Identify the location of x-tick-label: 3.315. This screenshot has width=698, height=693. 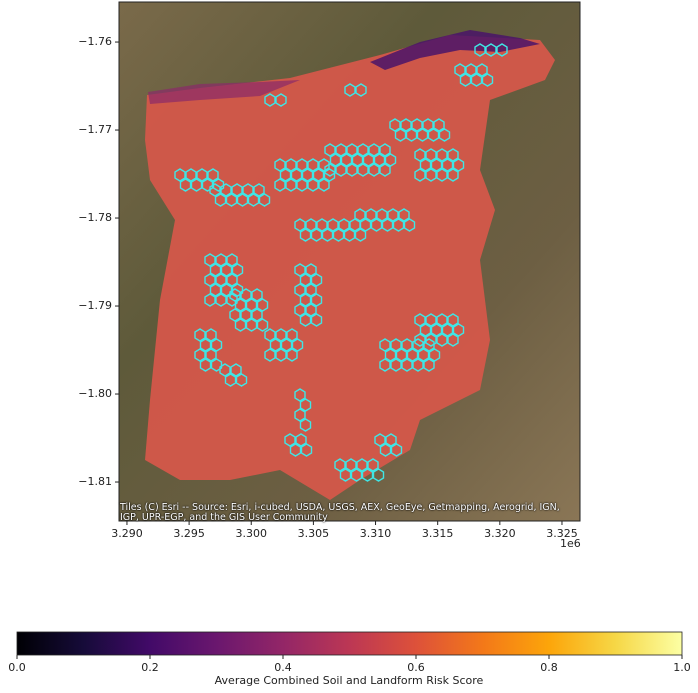
(438, 533).